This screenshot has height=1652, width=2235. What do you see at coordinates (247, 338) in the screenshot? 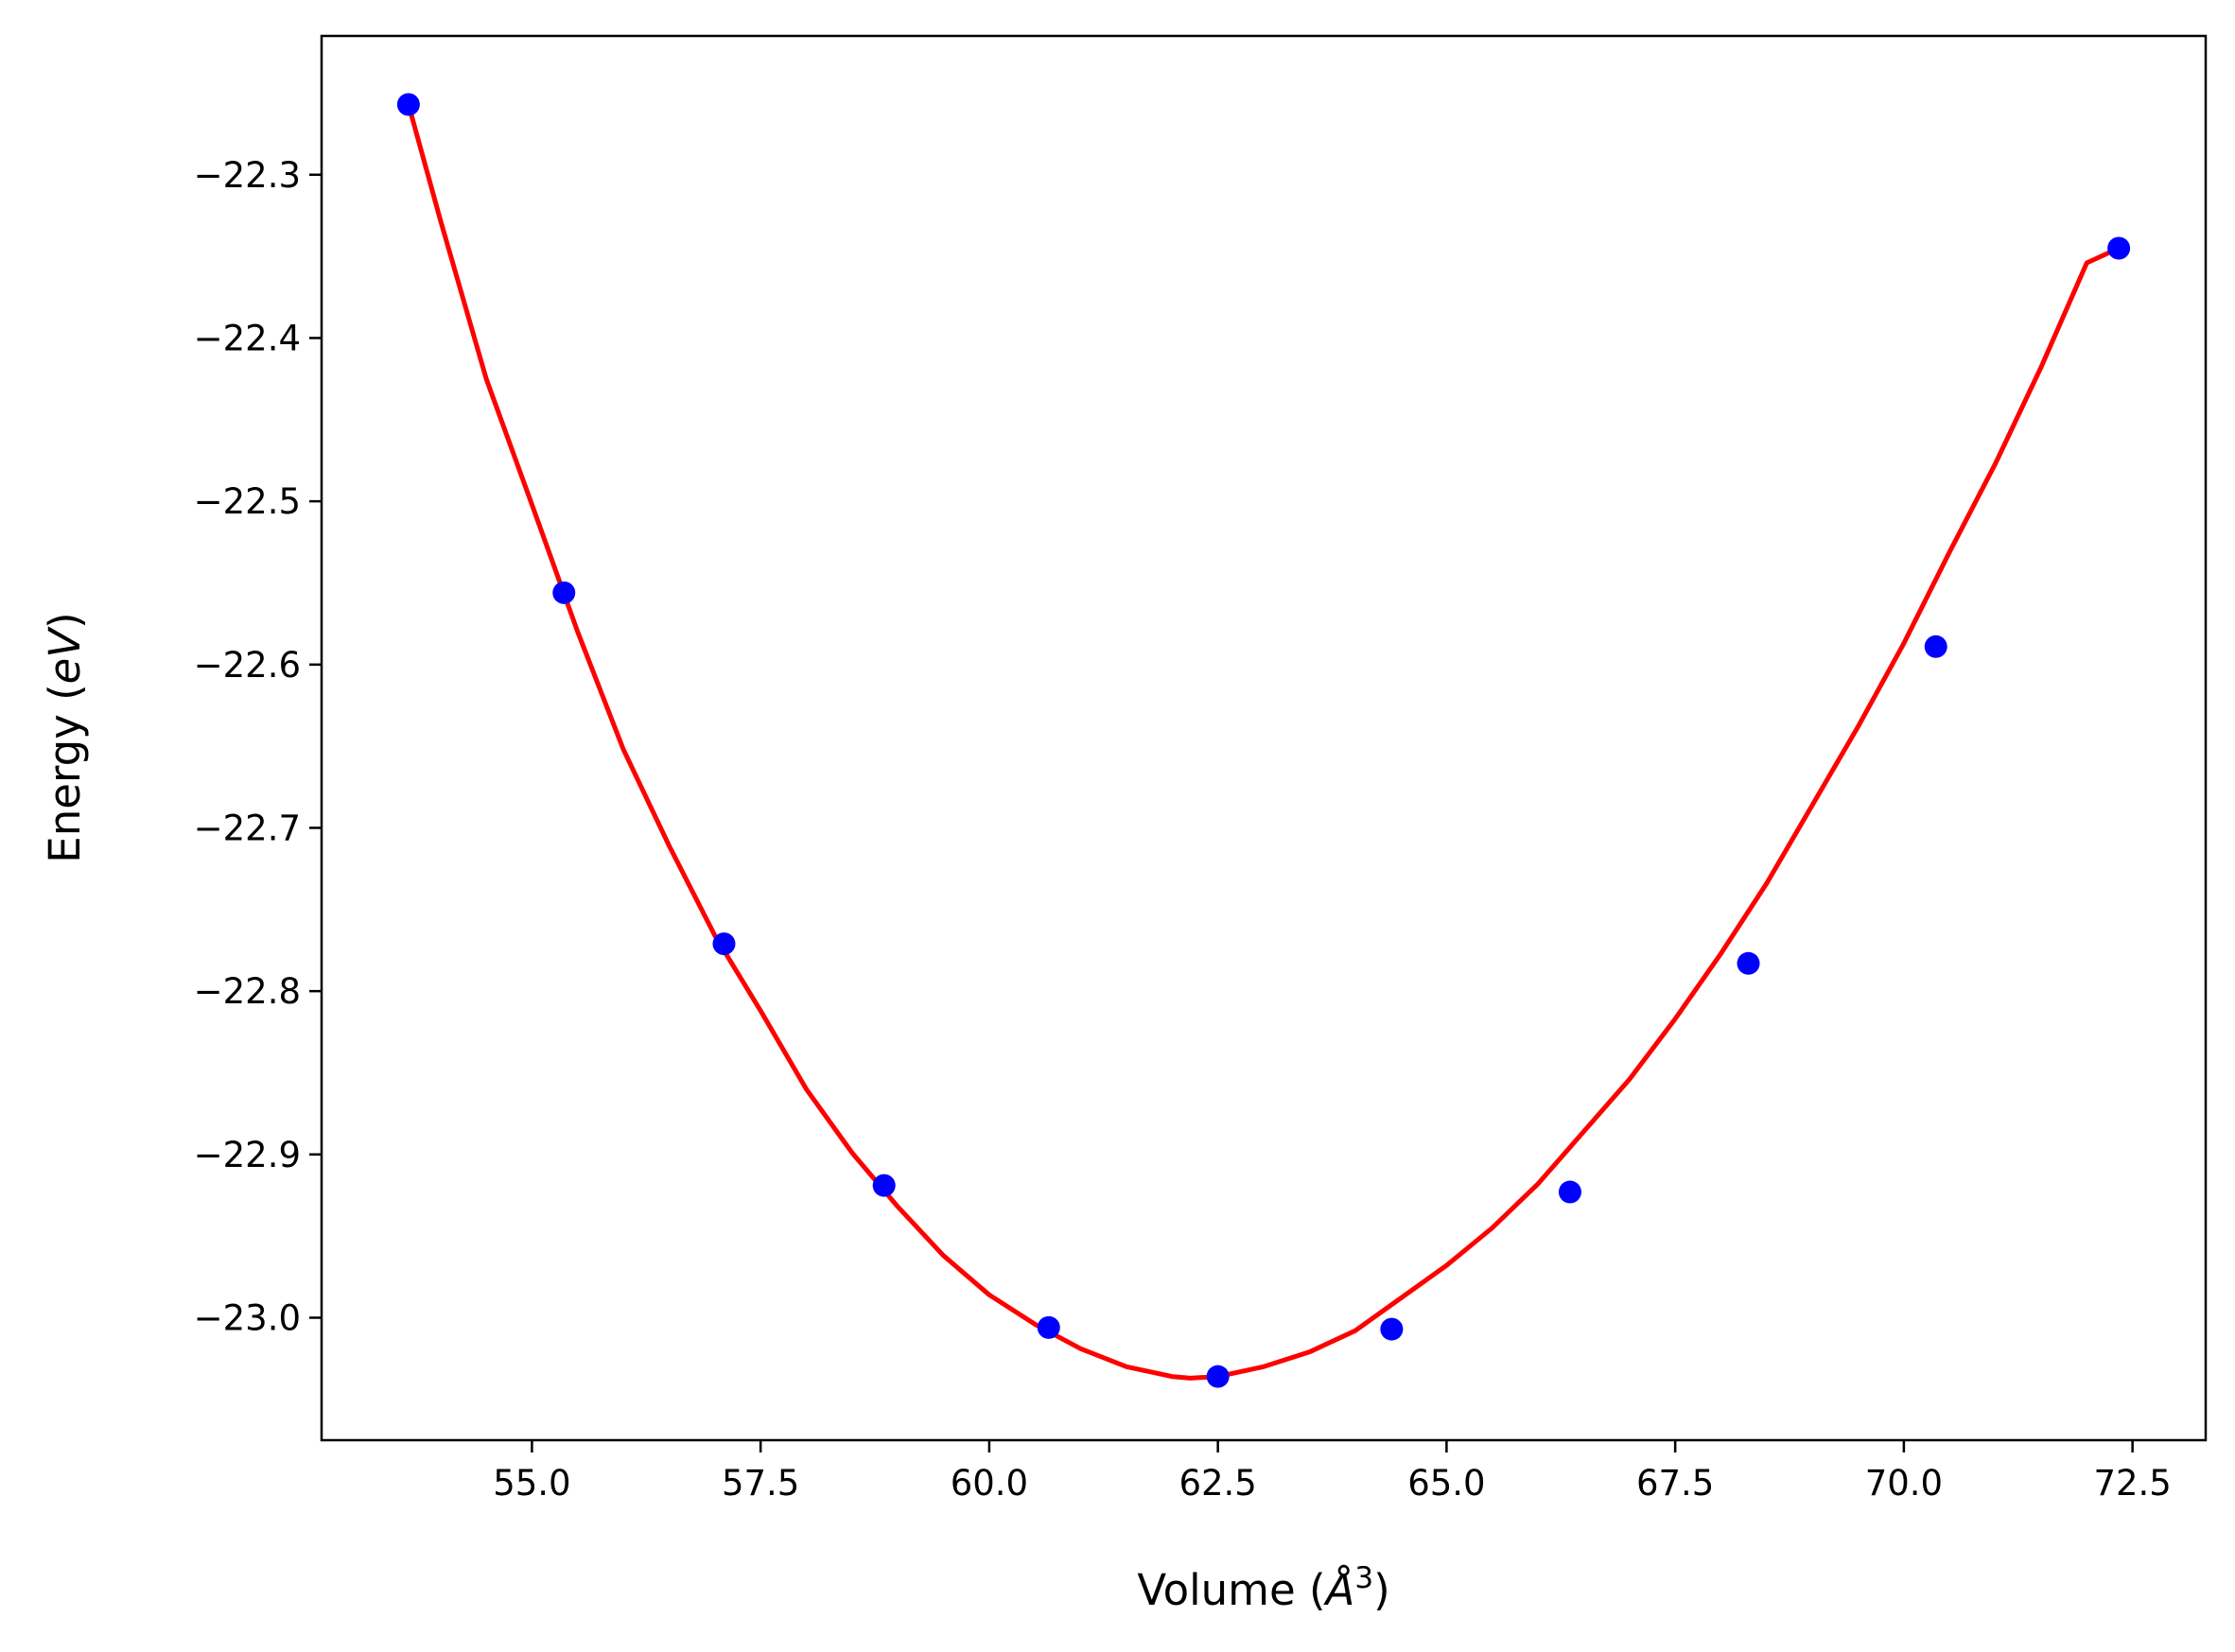
I see `y-tick-label: −22.4` at bounding box center [247, 338].